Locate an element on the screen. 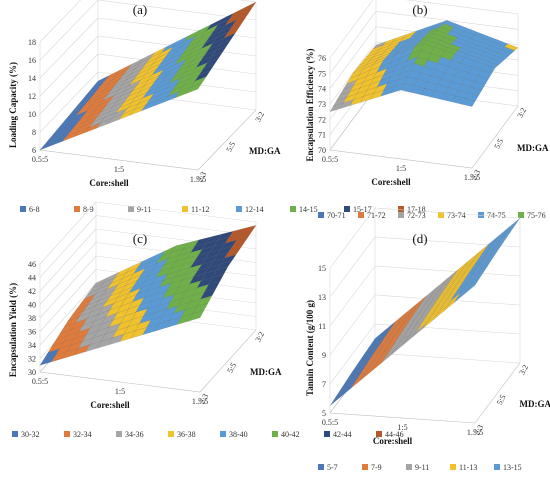 This screenshot has width=550, height=483. legend: 30-32 32-34 34-36 36-38 38-40 40-42 42-44 44-46 is located at coordinates (208, 434).